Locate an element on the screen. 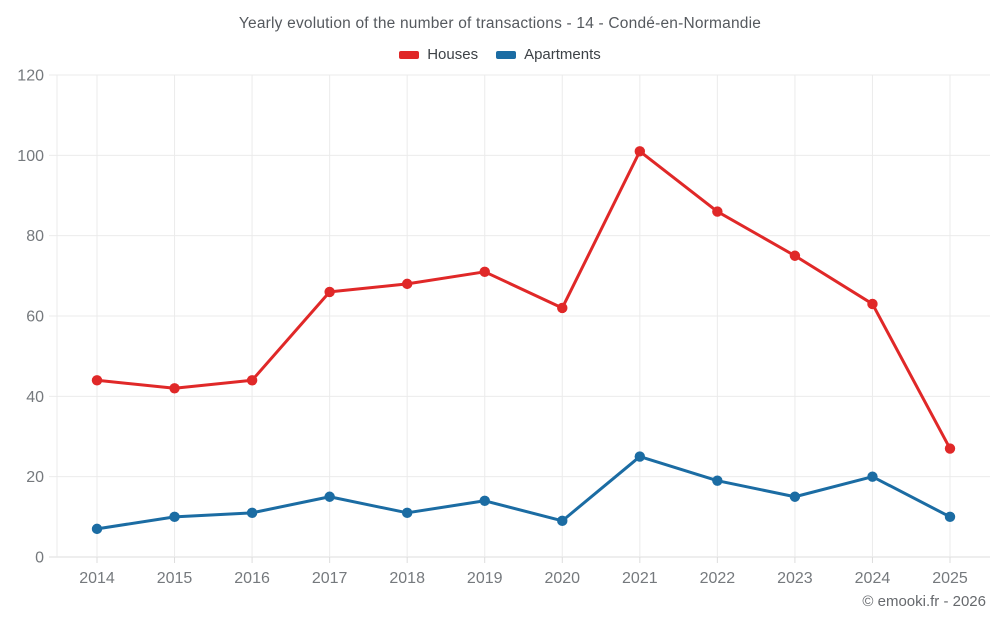 The image size is (1000, 625). apartments-point-2020 is located at coordinates (562, 521).